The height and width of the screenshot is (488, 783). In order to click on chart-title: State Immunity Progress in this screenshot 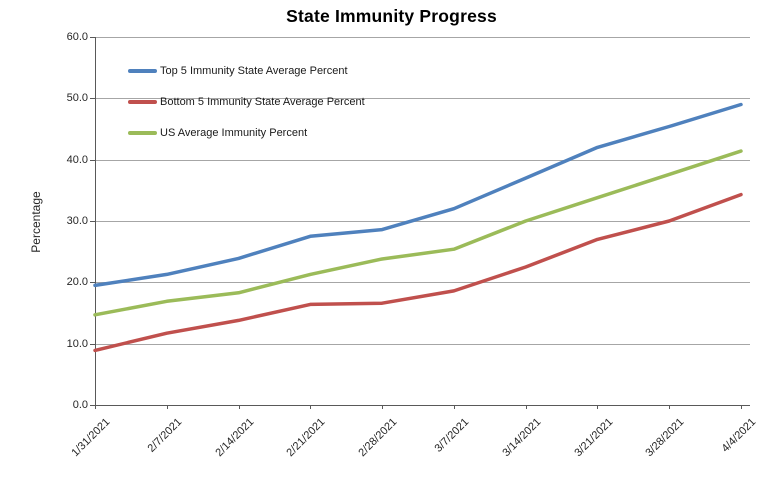, I will do `click(391, 16)`.